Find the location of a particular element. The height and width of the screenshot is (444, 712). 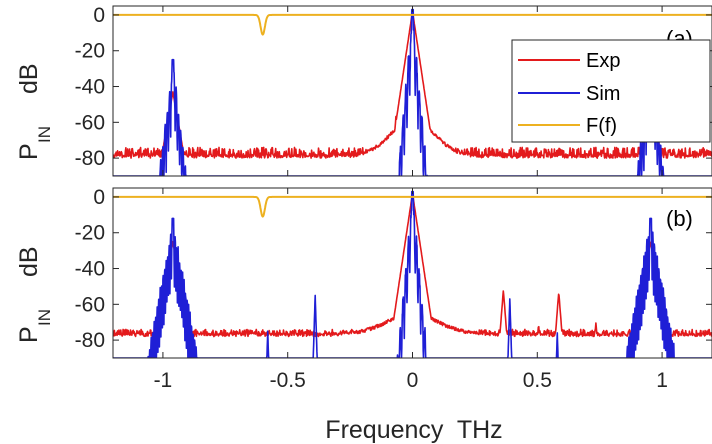

x-axis-label: Frequency THz is located at coordinates (413, 430).